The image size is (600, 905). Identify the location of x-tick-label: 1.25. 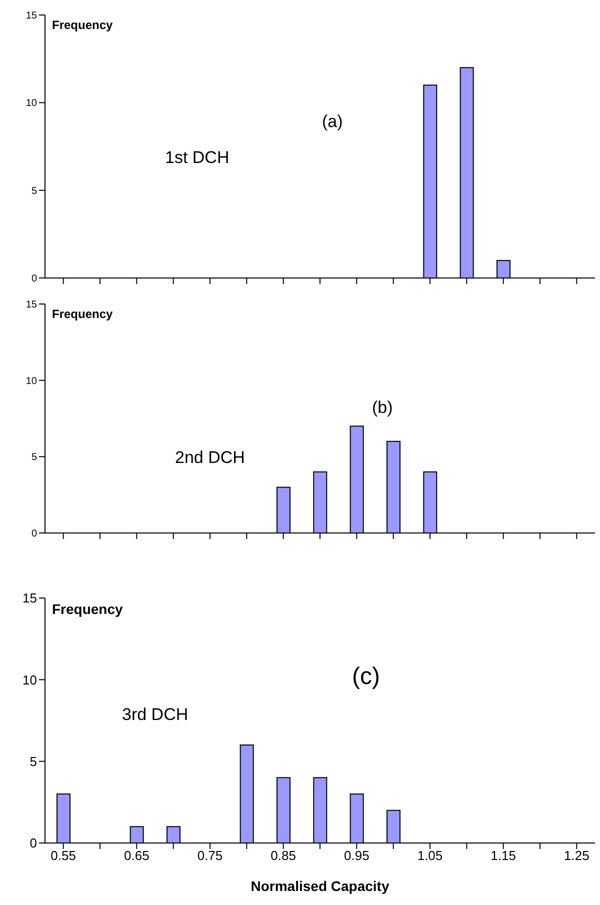
(577, 856).